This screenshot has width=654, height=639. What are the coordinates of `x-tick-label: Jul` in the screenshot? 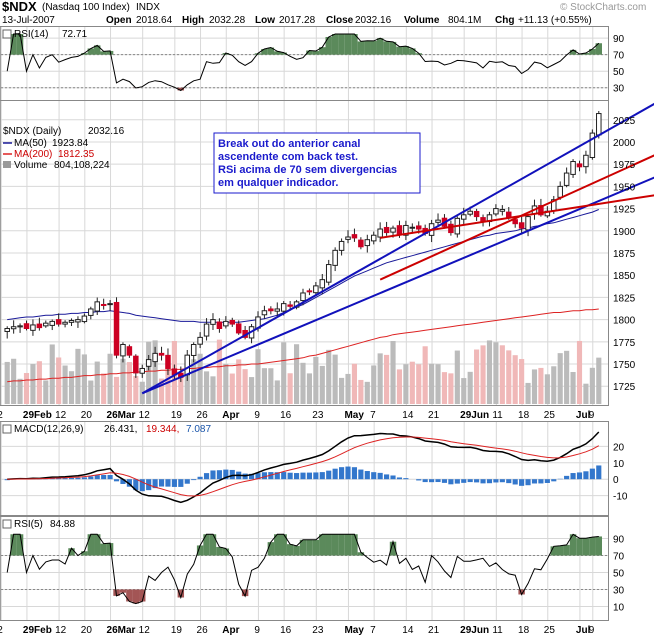 It's located at (583, 630).